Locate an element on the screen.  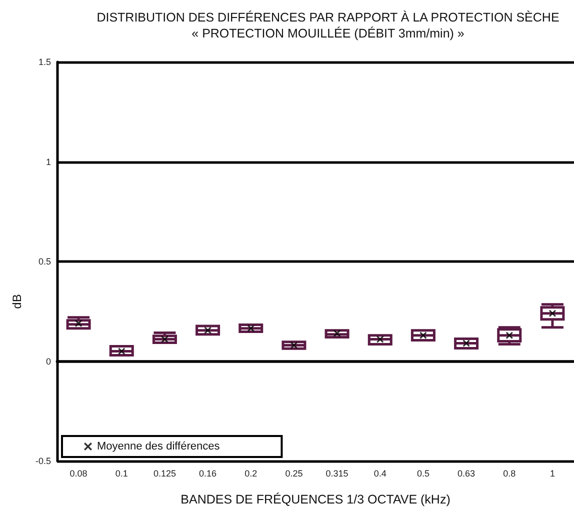
x-tick-label: 0.63 is located at coordinates (467, 473).